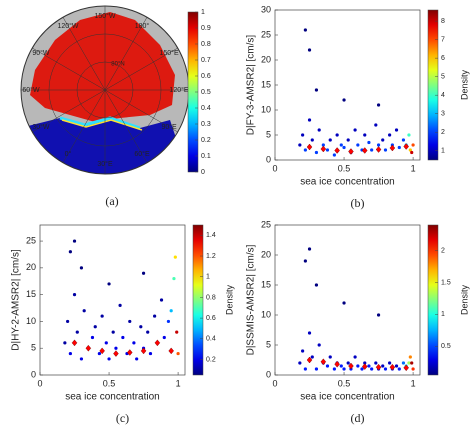 The height and width of the screenshot is (429, 474). Describe the element at coordinates (347, 397) in the screenshot. I see `x-axis-label: sea ice concentration` at that location.